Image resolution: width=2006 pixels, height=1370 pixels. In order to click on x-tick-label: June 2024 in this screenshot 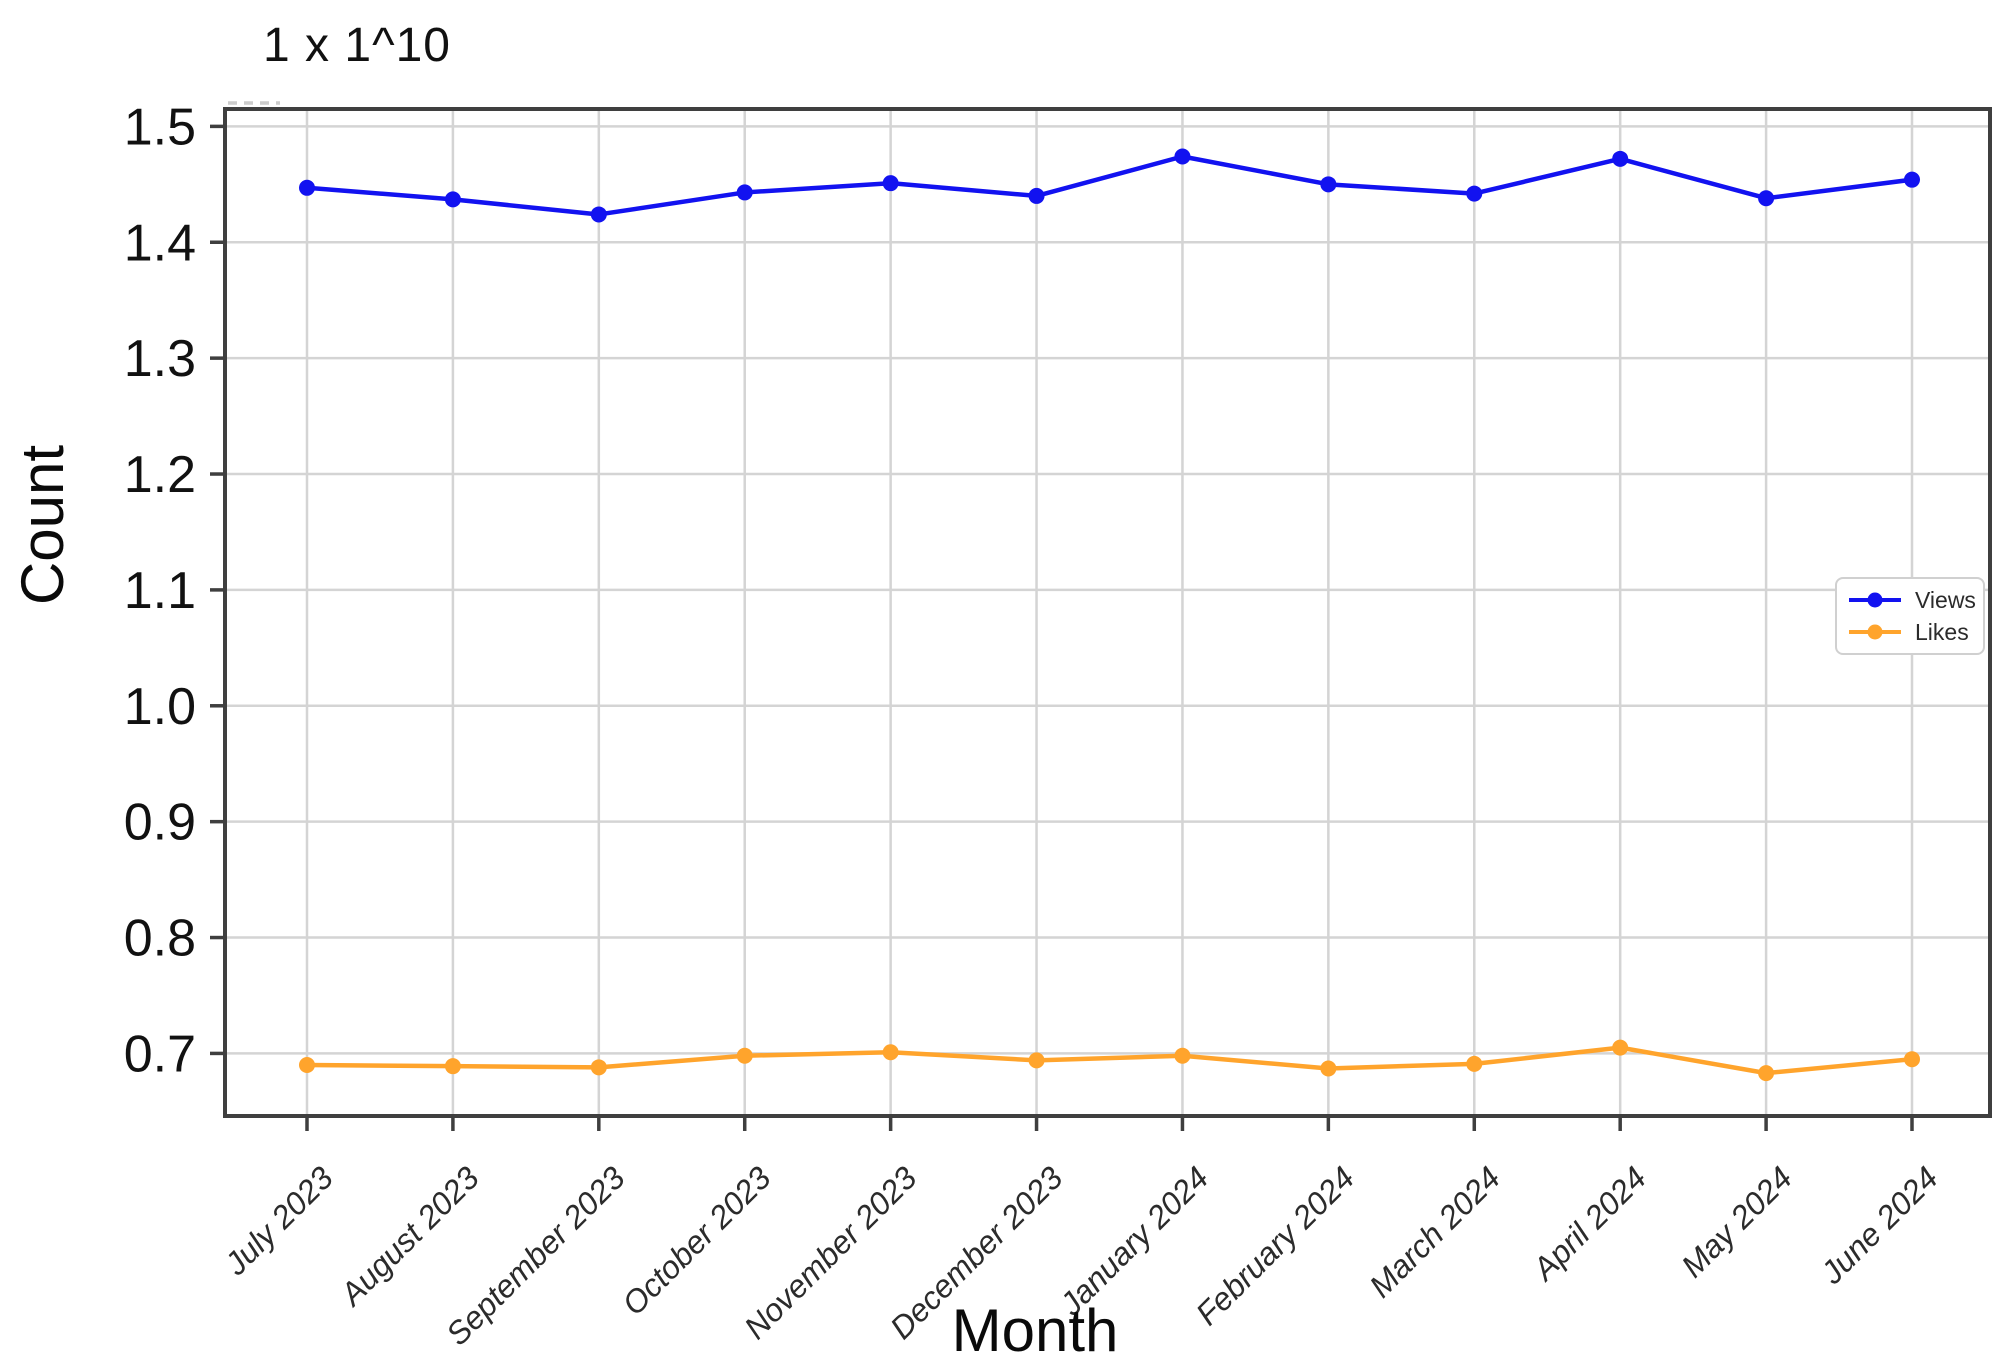, I will do `click(1879, 1225)`.